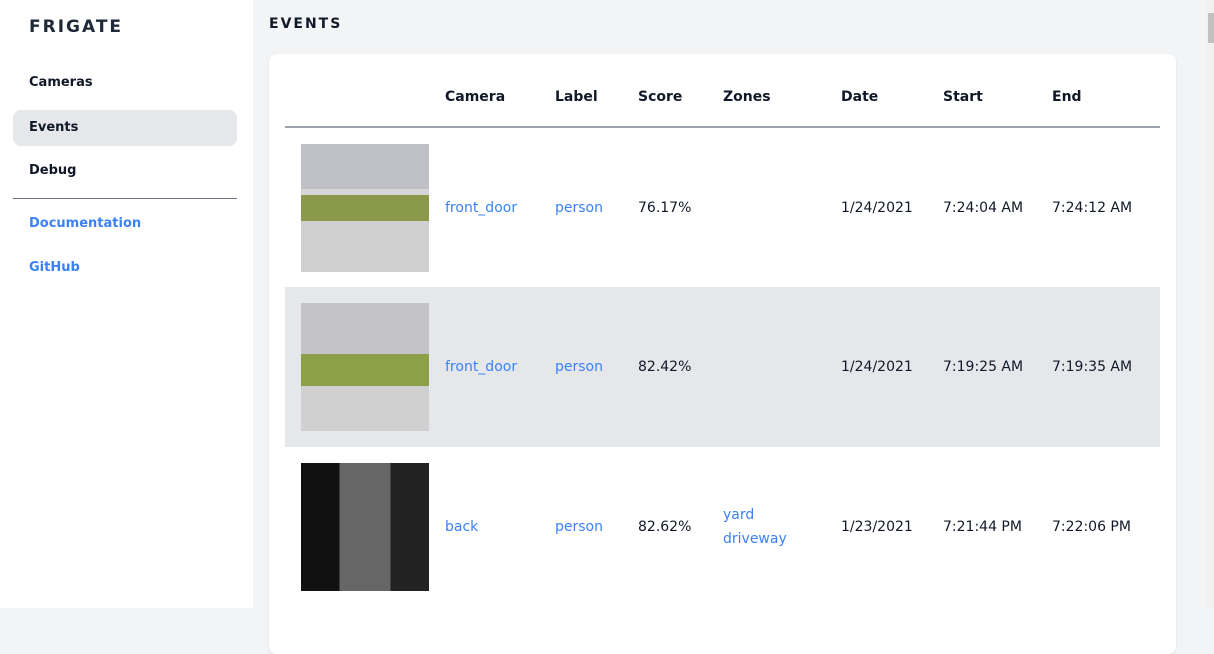 This screenshot has width=1214, height=654. I want to click on score: 76.17%, so click(665, 207).